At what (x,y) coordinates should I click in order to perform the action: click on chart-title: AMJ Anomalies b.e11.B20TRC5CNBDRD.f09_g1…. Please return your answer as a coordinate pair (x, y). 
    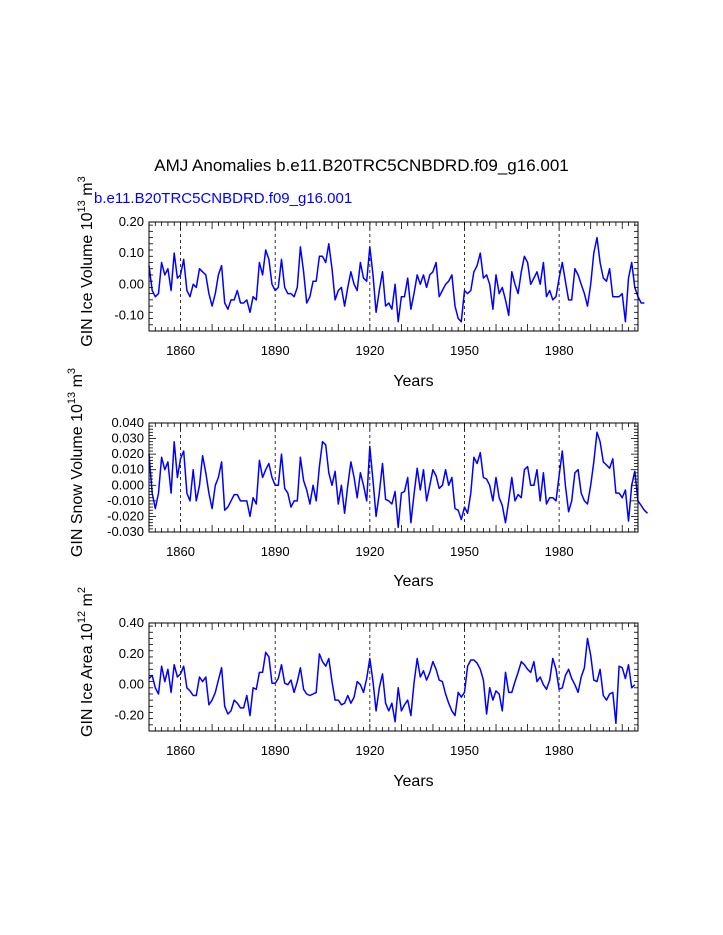
    Looking at the image, I should click on (361, 165).